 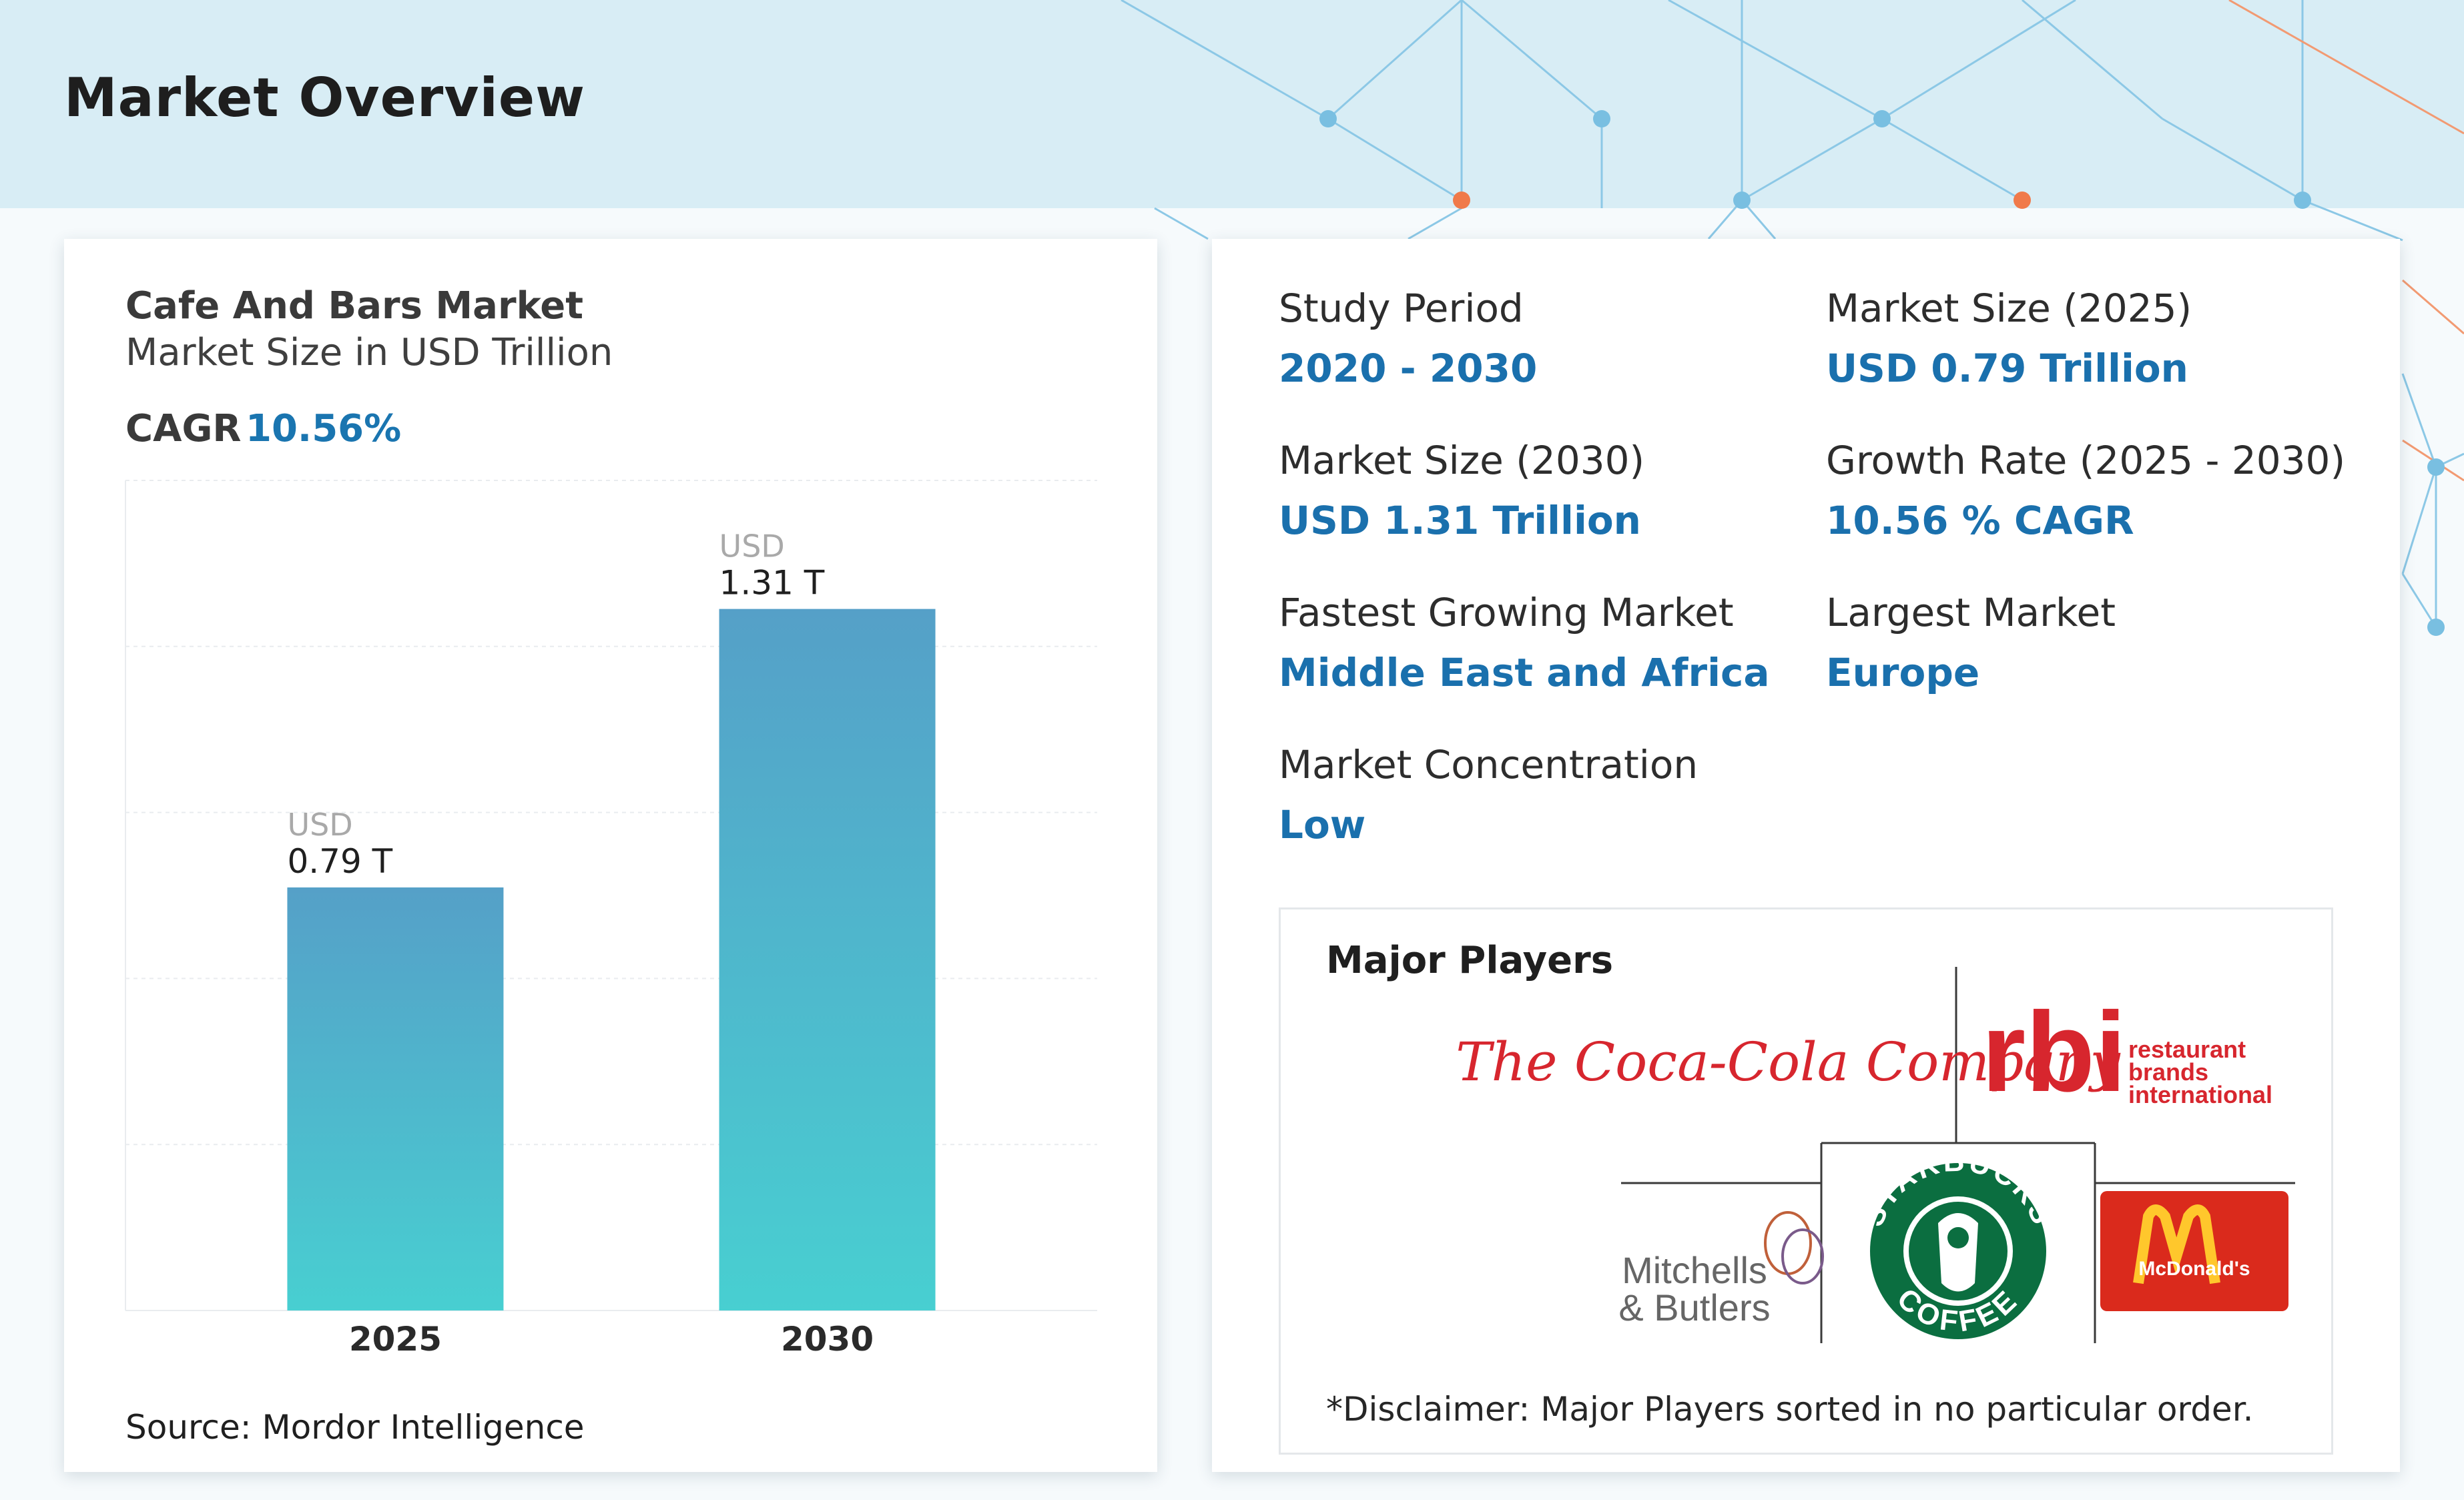 What do you see at coordinates (2200, 1094) in the screenshot?
I see `rbi-logo-subtext: international` at bounding box center [2200, 1094].